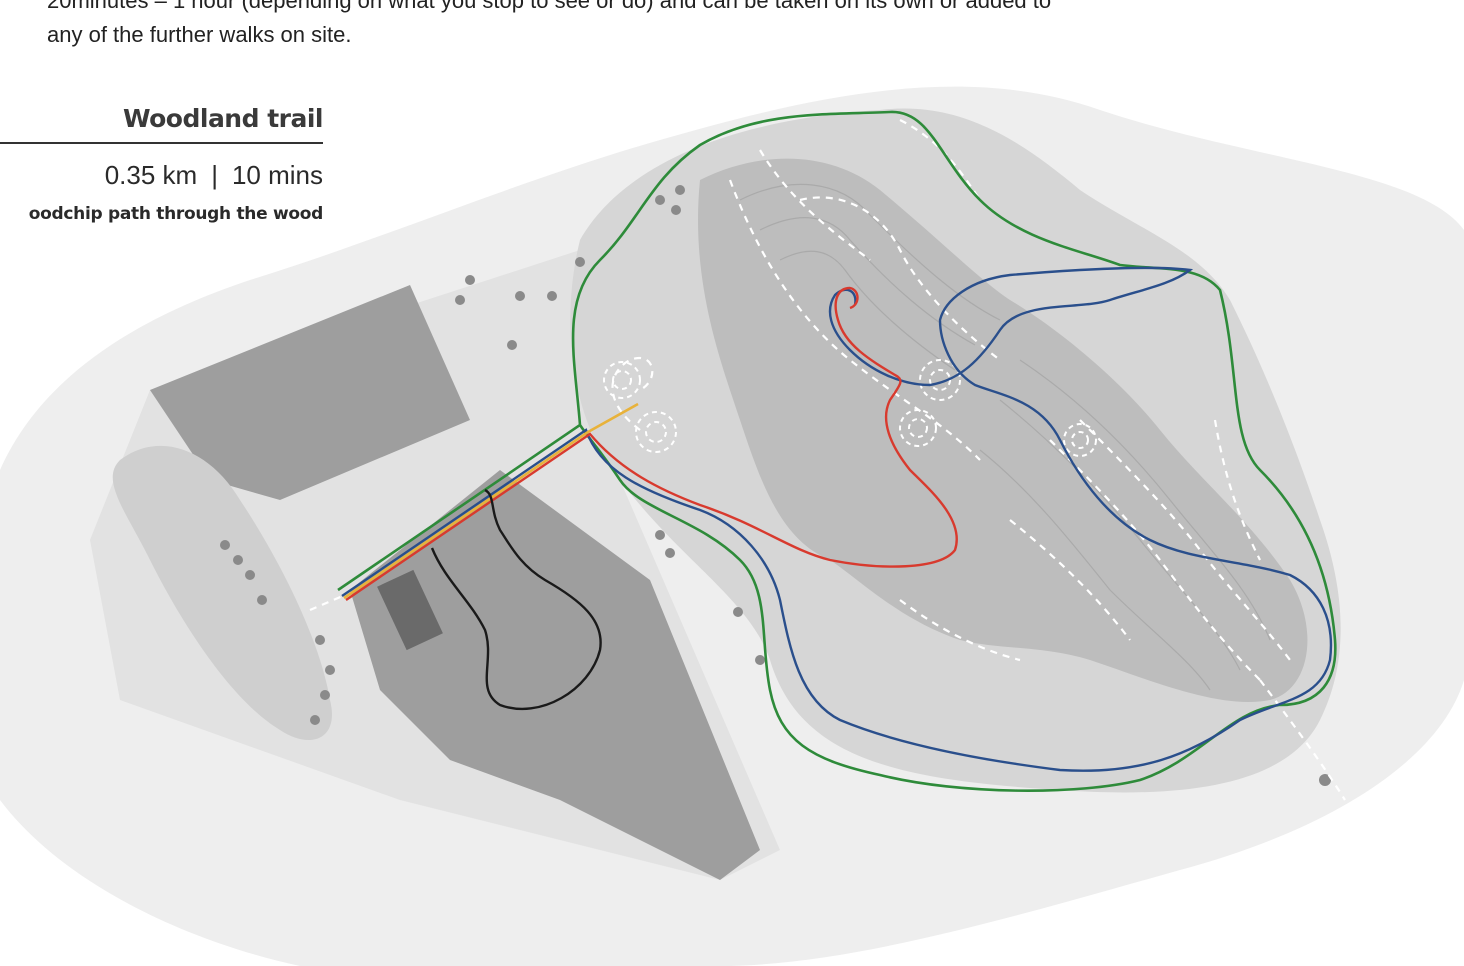 The image size is (1464, 966). Describe the element at coordinates (277, 175) in the screenshot. I see `trail-duration: 10 mins` at that location.